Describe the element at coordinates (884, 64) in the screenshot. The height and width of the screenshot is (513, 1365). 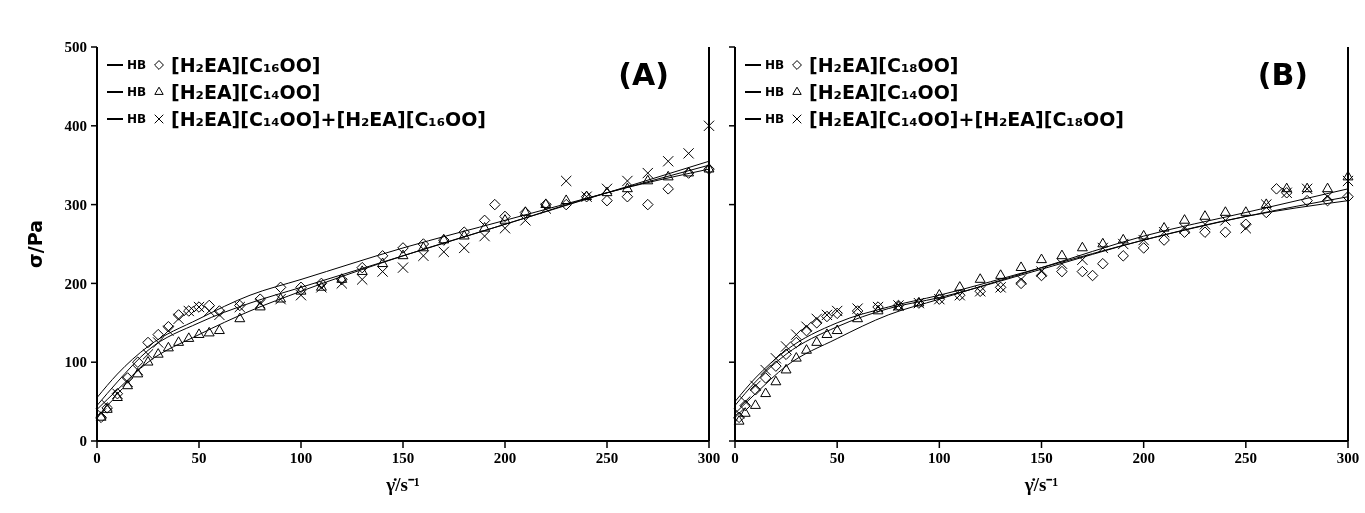
I see `legend-label: [H₂EA][C₁₈OO]` at that location.